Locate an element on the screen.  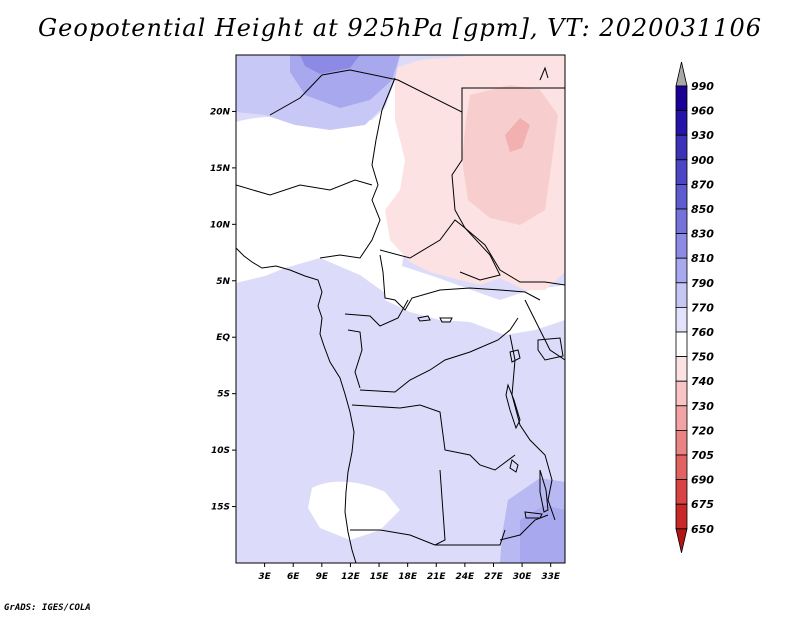
legend-level-label: 705 is located at coordinates (702, 455).